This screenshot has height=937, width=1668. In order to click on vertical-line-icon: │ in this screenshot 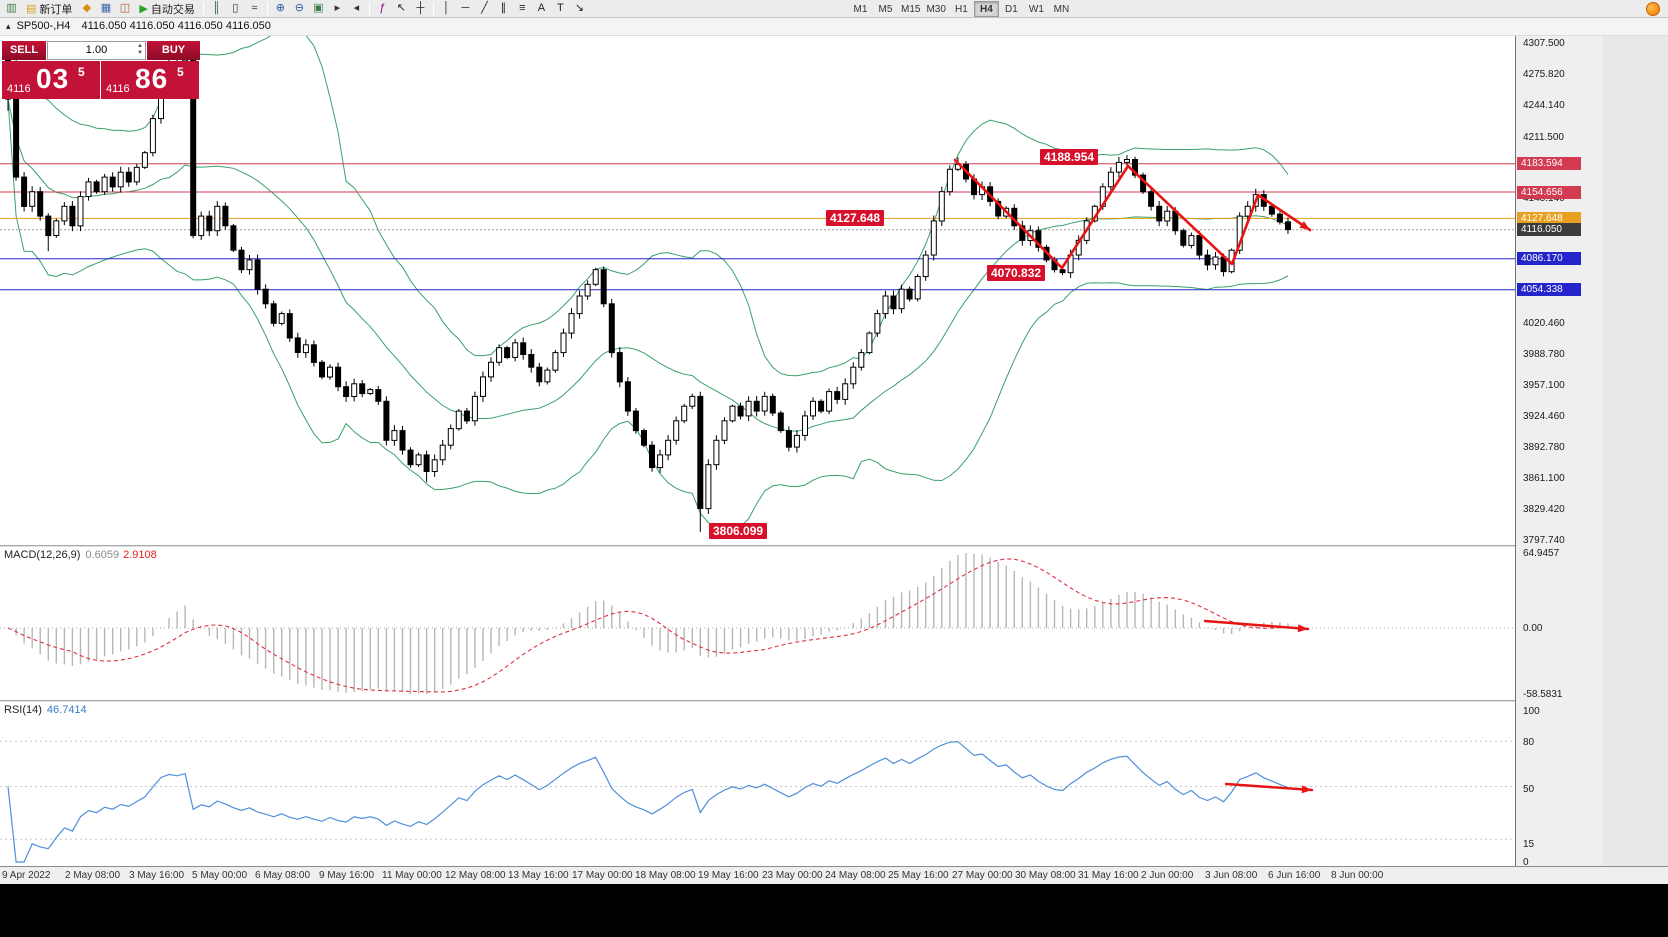, I will do `click(446, 8)`.